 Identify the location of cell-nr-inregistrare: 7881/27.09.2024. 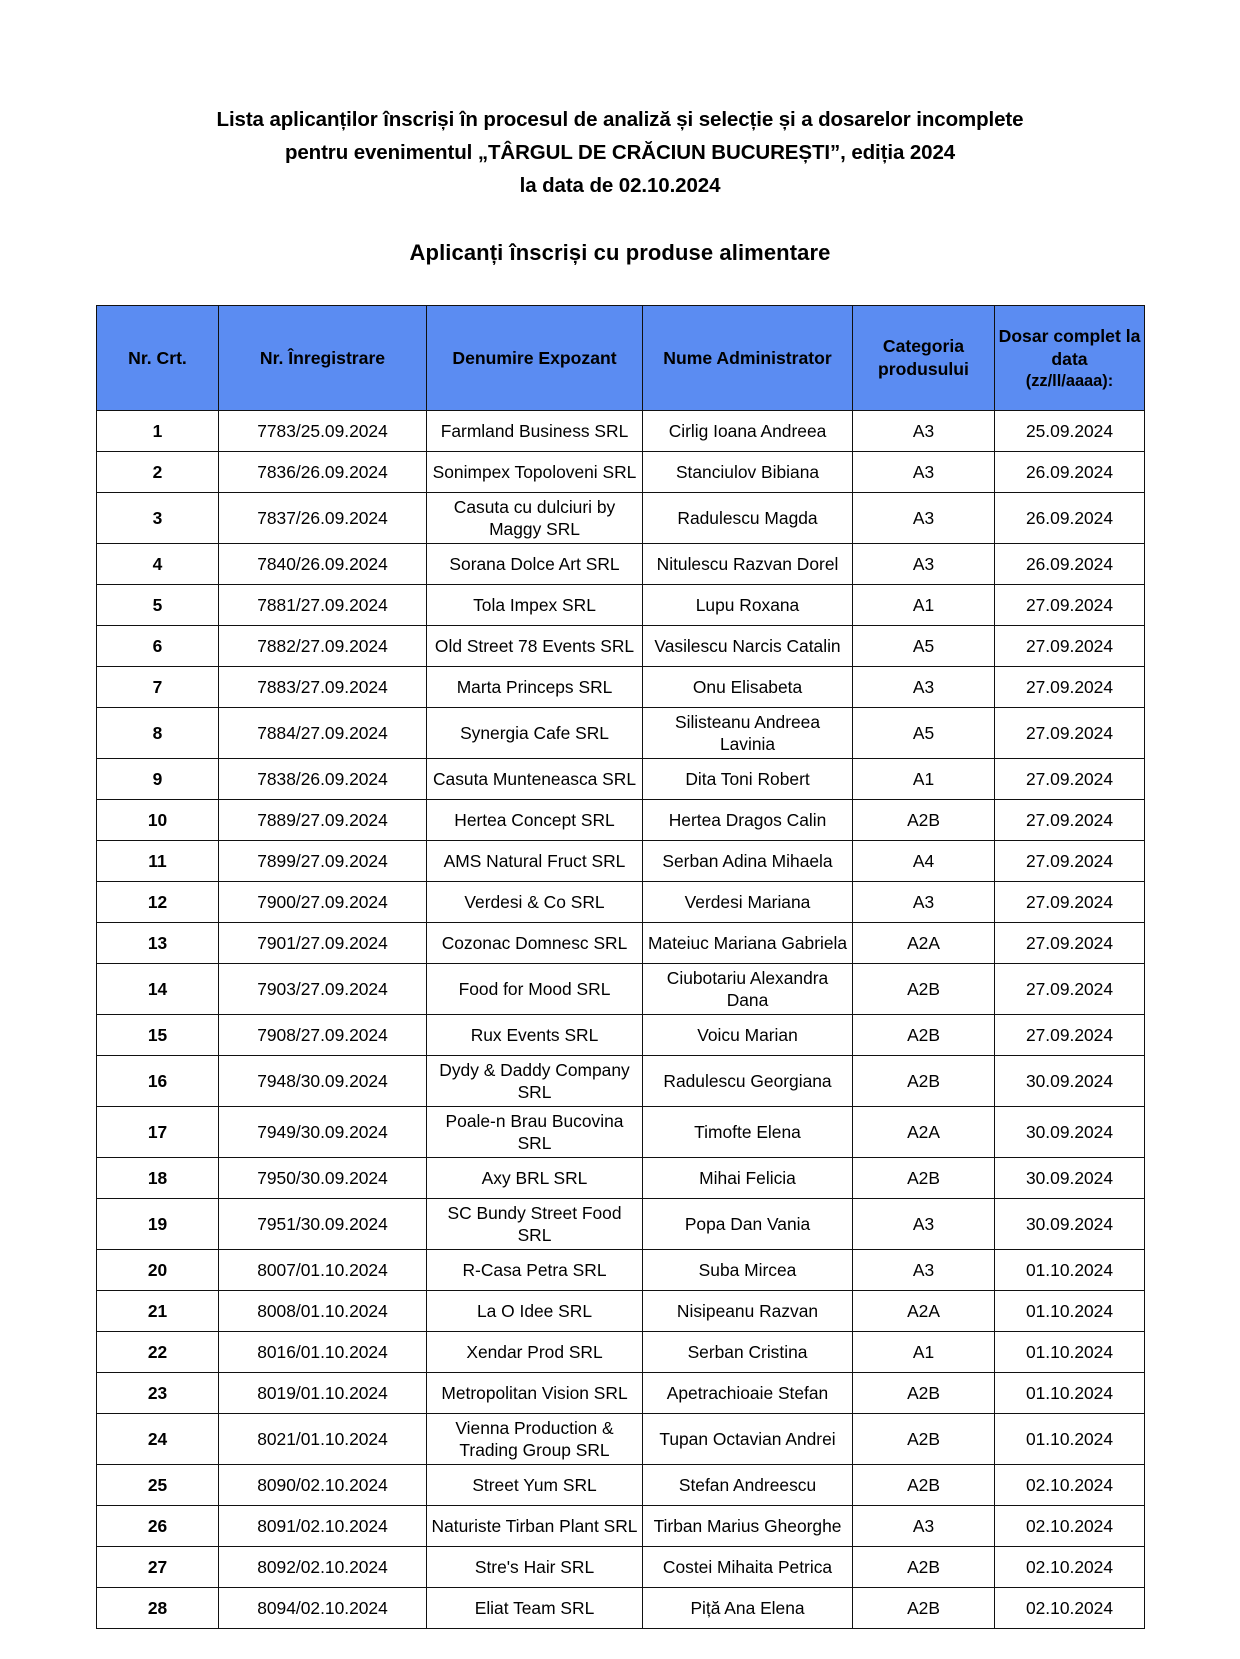
(322, 605).